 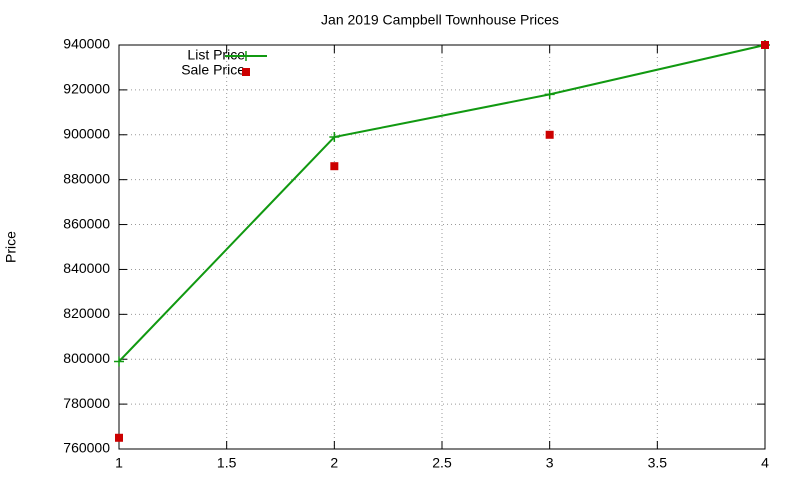 What do you see at coordinates (658, 463) in the screenshot?
I see `x-tick-label: 3.5` at bounding box center [658, 463].